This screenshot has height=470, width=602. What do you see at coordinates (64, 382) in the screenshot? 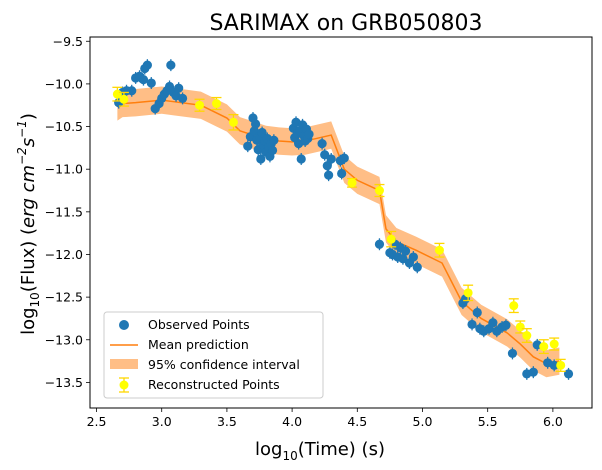
I see `y-tick-label: −13.5` at bounding box center [64, 382].